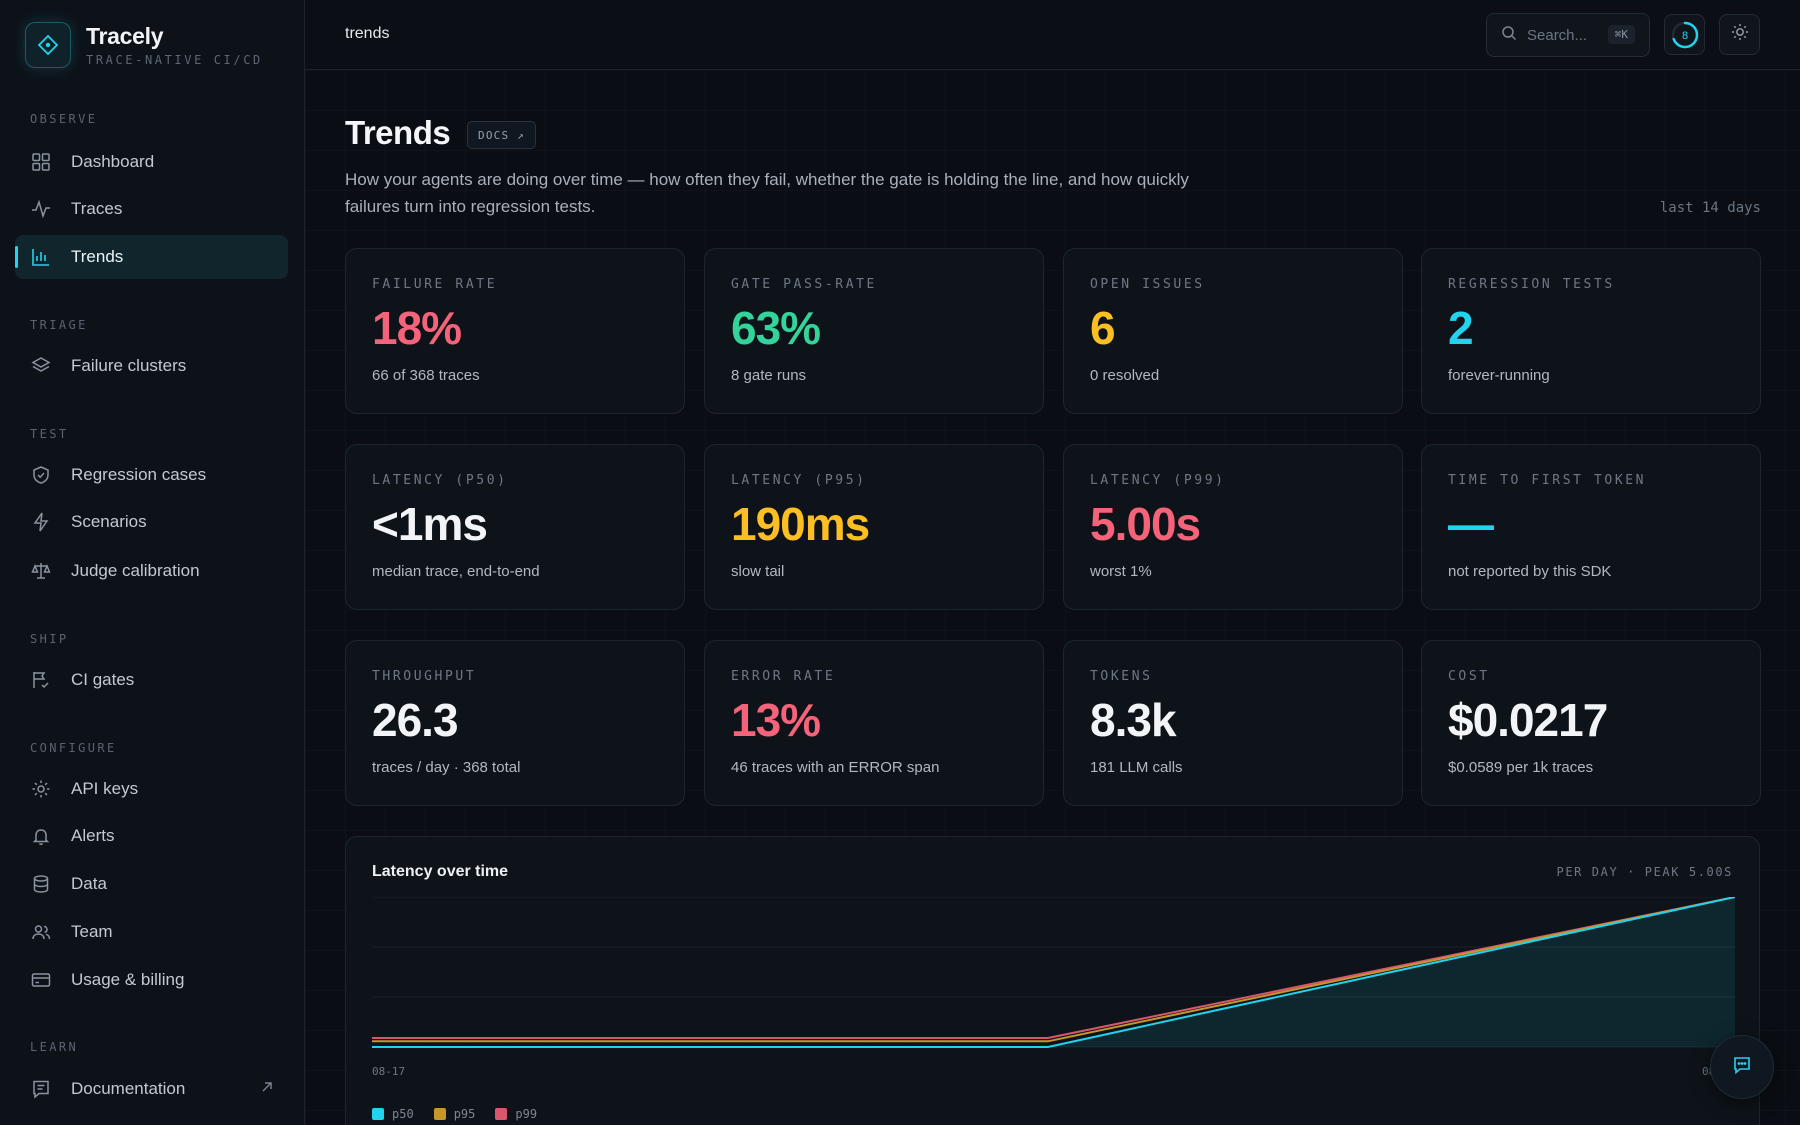  I want to click on docs-button: DOCS ↗, so click(501, 135).